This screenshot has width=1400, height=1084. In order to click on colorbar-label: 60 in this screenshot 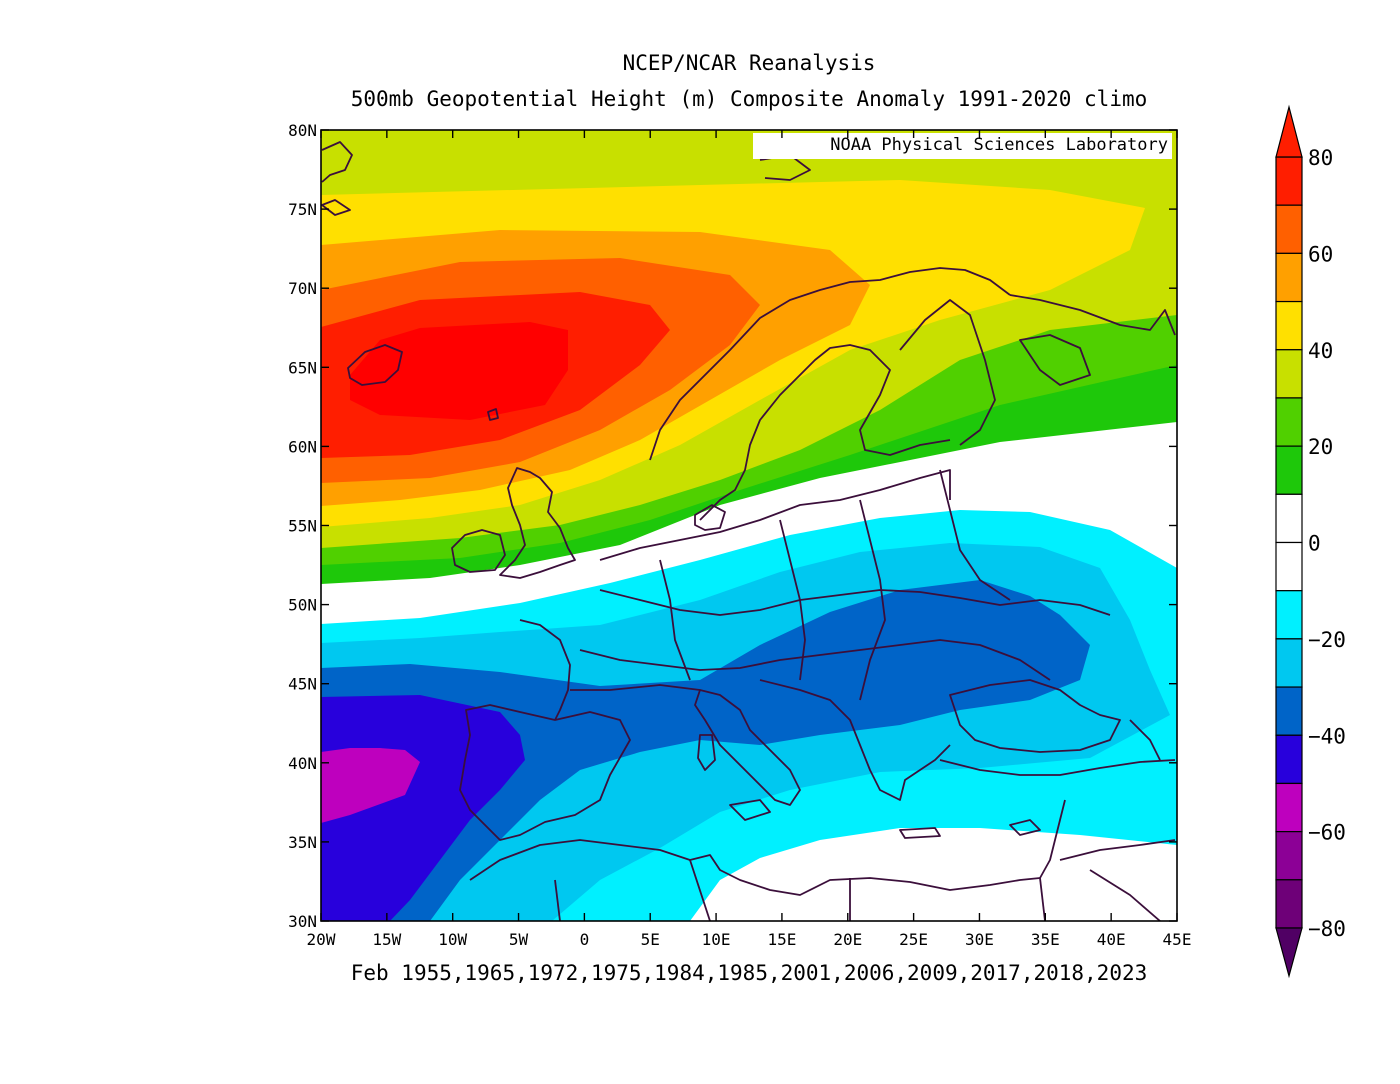, I will do `click(1320, 254)`.